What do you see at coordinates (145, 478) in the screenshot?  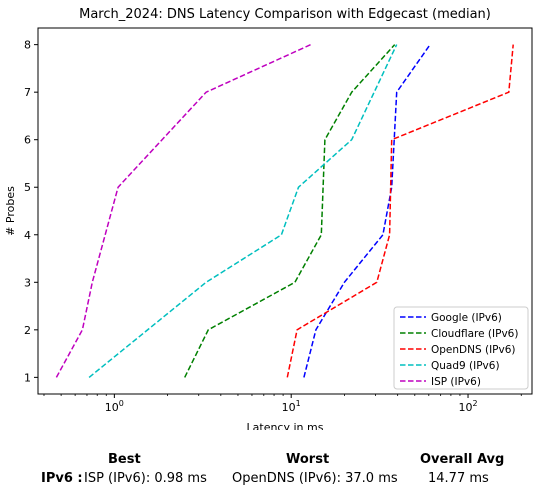 I see `best-value: ISP (IPv6): 0.98 ms` at bounding box center [145, 478].